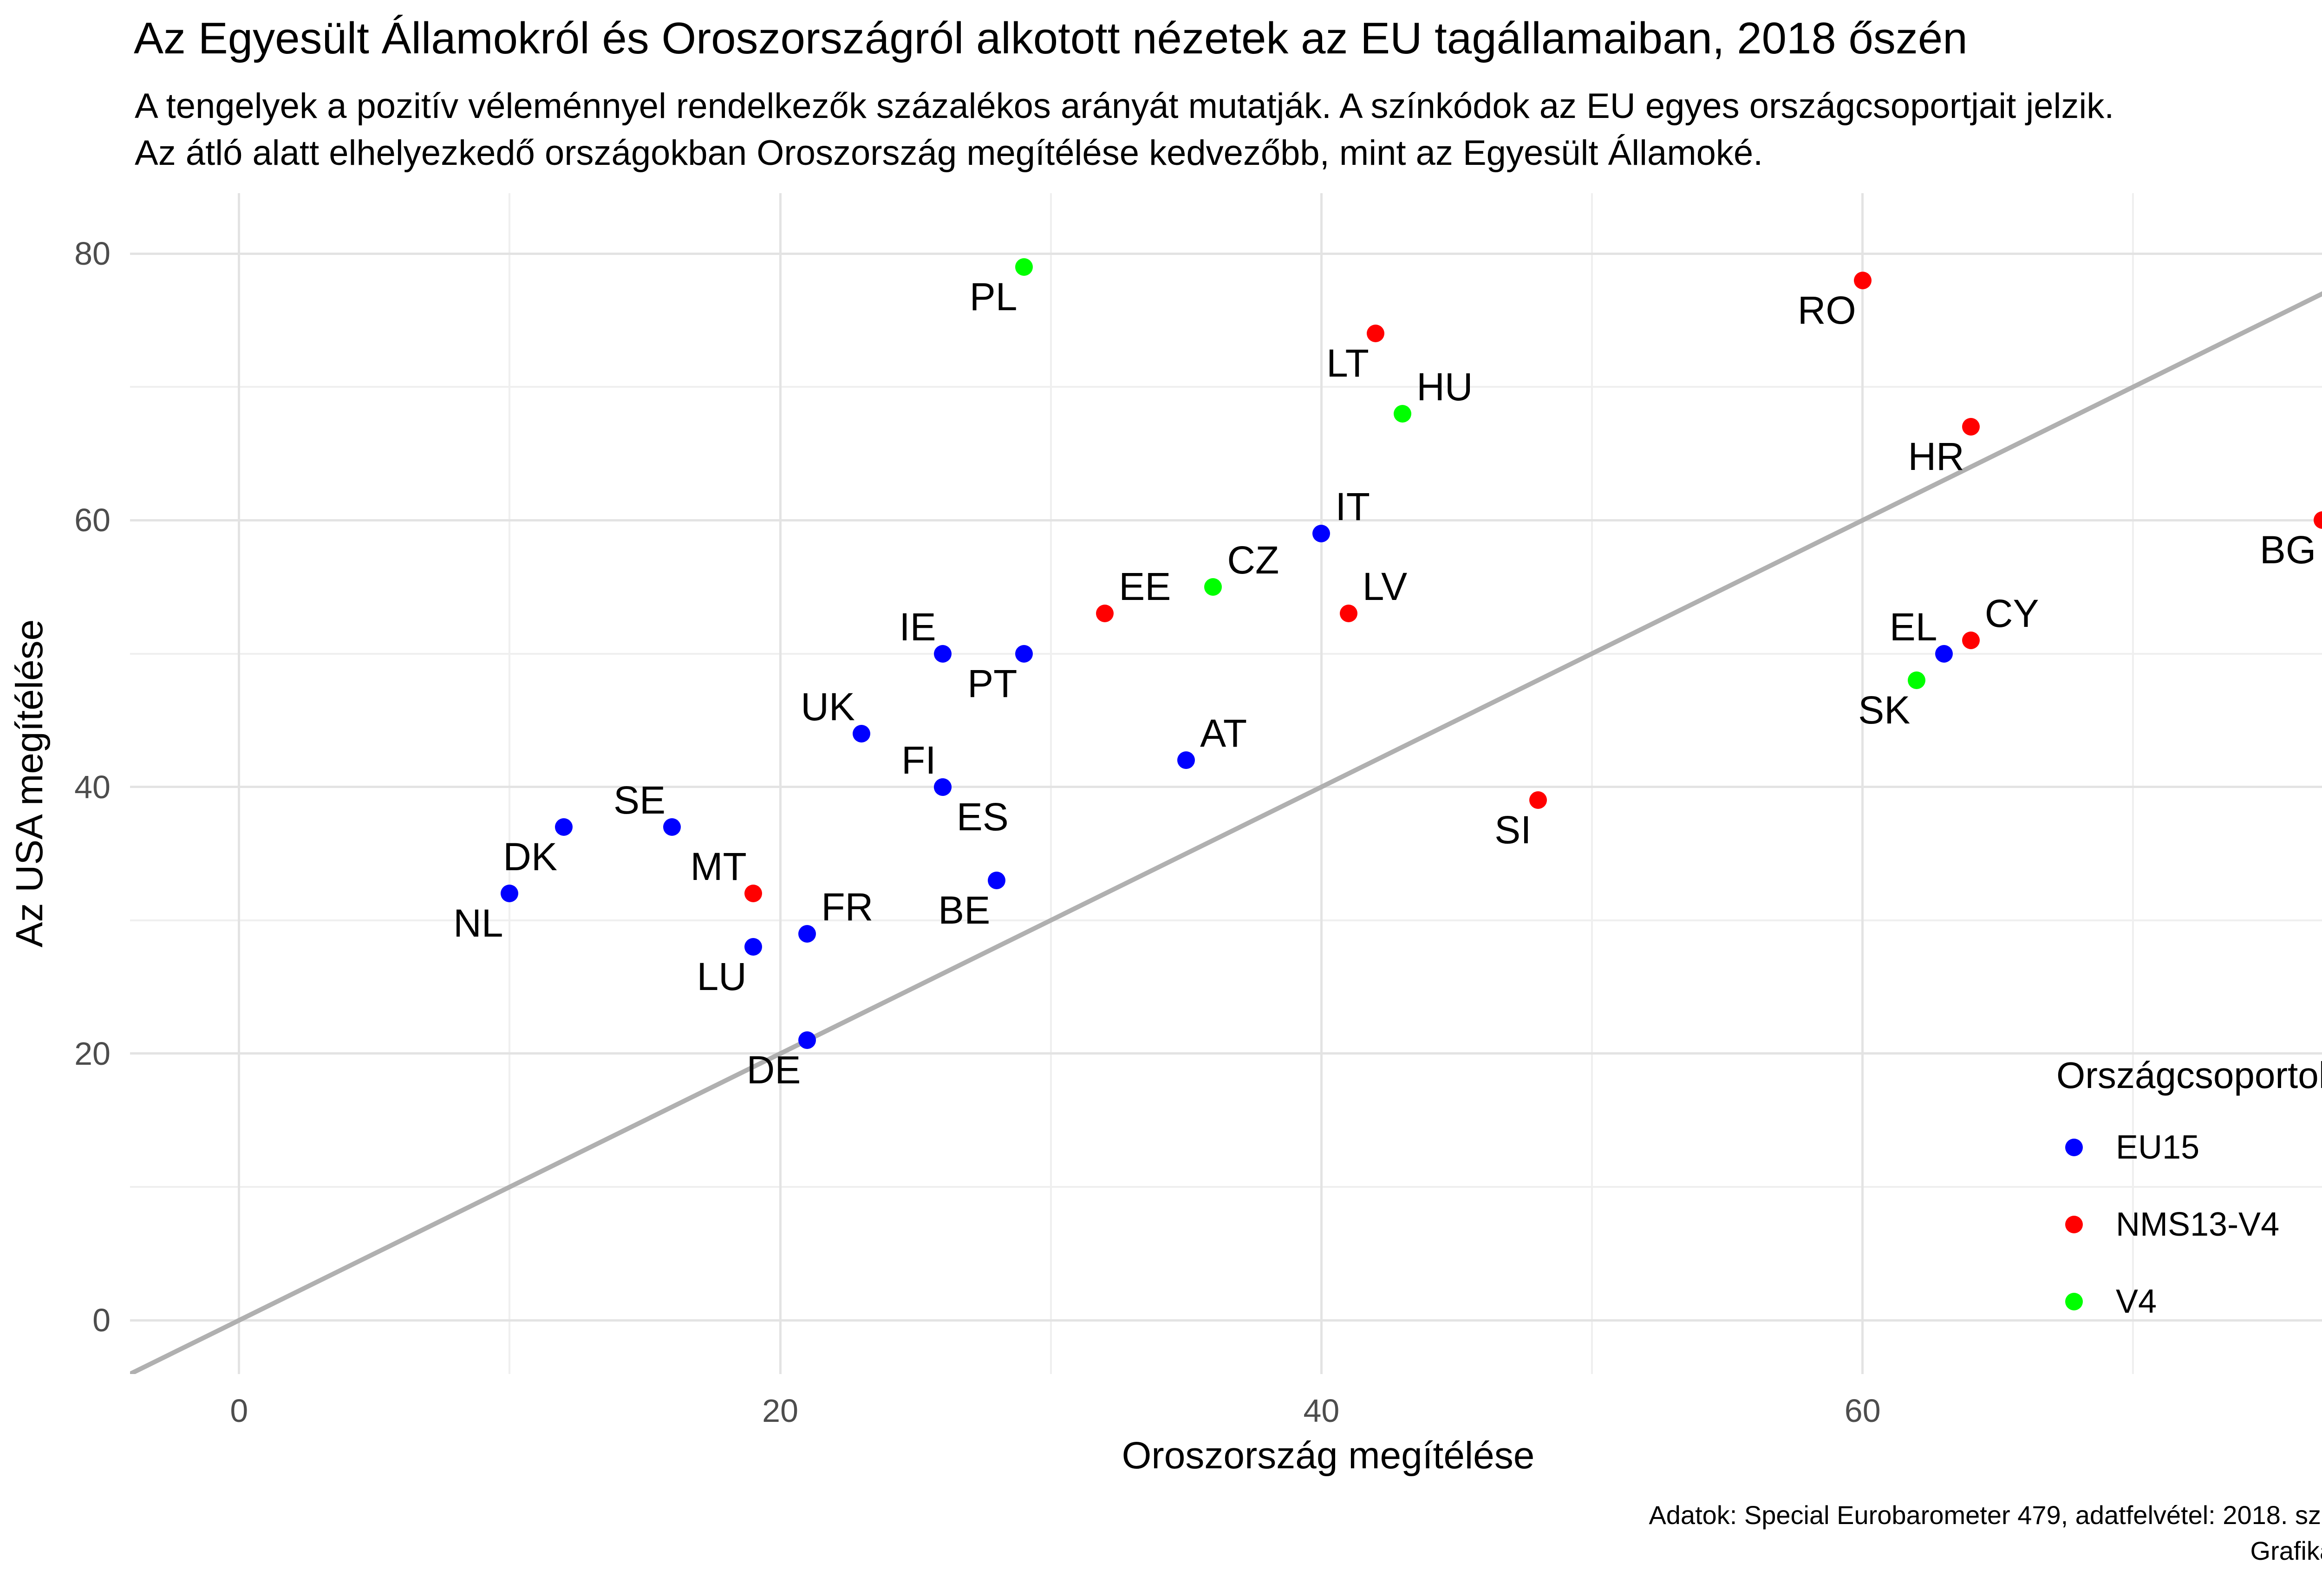  Describe the element at coordinates (992, 683) in the screenshot. I see `data-point-label-PT: PT` at that location.